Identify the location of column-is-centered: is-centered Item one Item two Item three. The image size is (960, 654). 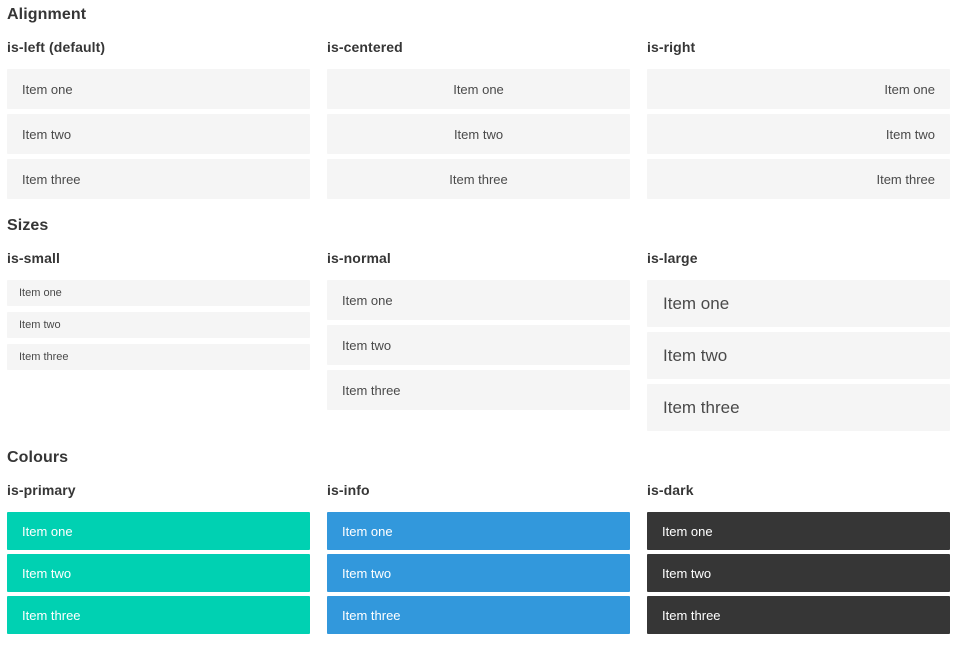
(478, 119).